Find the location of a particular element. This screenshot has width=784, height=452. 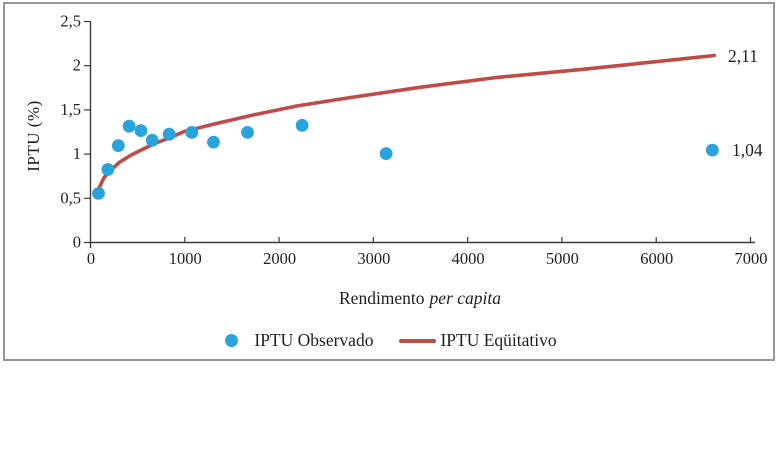

y-axis-title: IPTU (%) is located at coordinates (33, 136).